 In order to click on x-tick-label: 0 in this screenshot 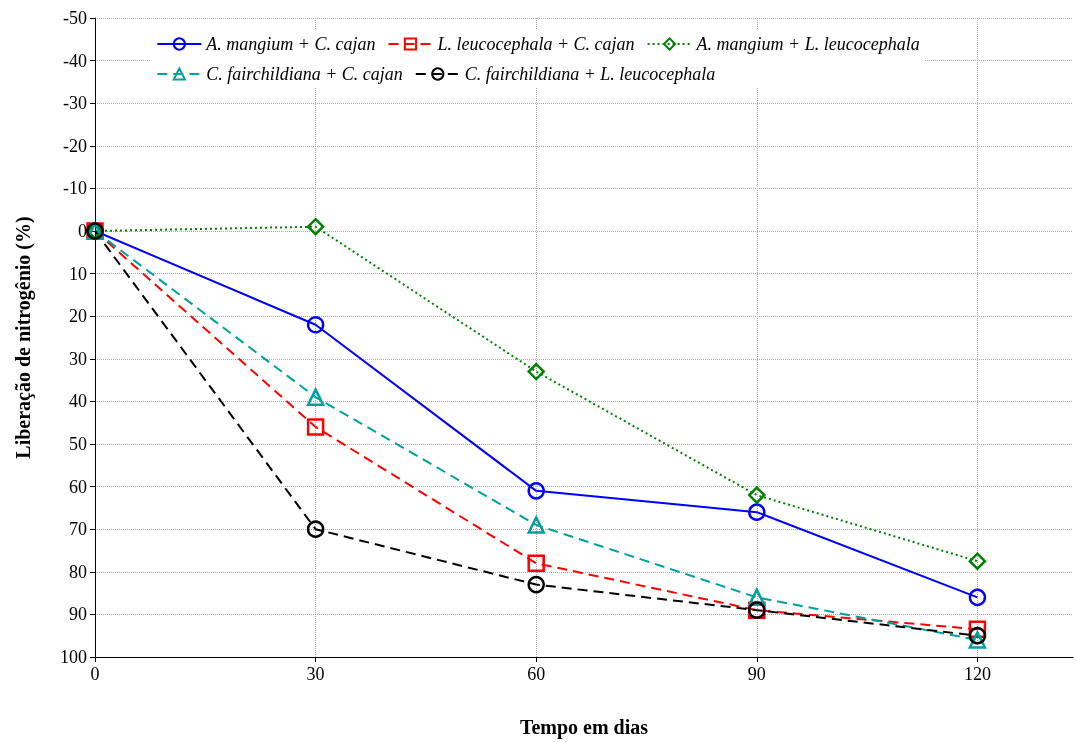, I will do `click(95, 674)`.